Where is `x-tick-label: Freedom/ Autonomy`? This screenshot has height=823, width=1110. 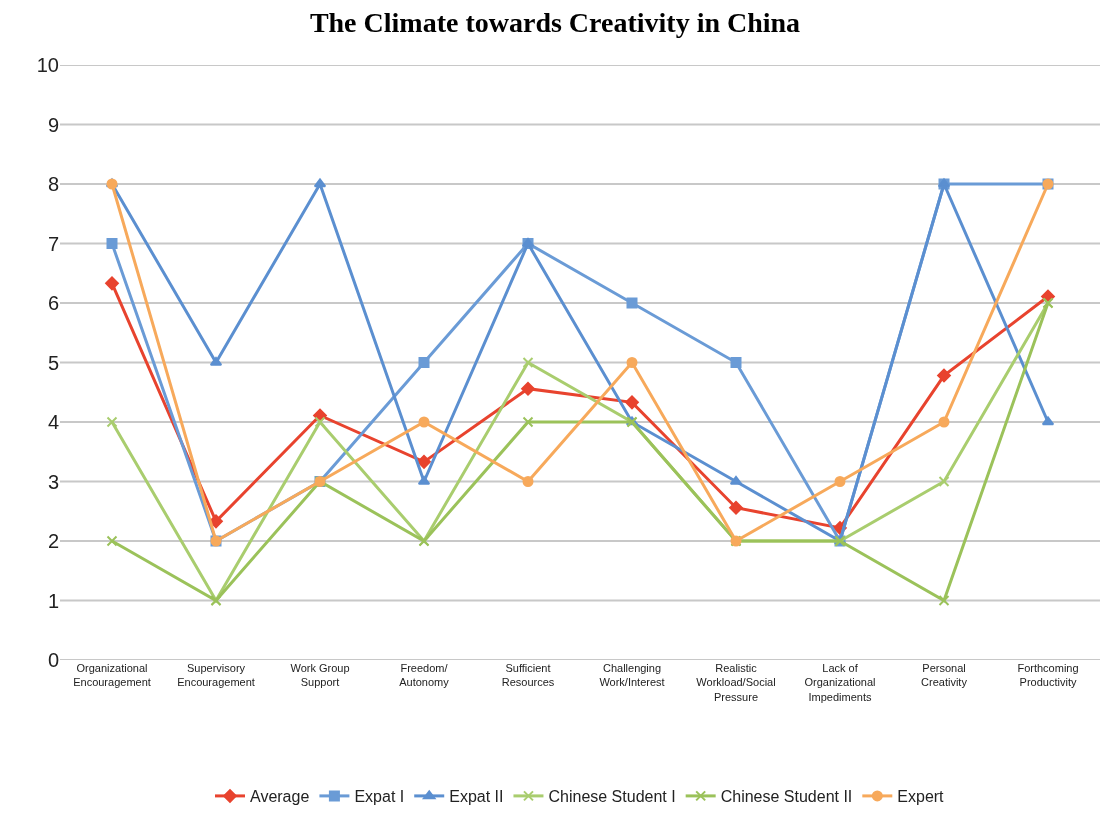
x-tick-label: Freedom/ Autonomy is located at coordinates (424, 675).